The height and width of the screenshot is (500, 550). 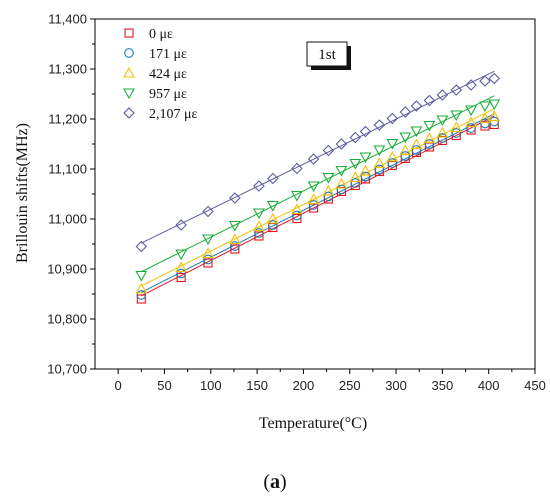 What do you see at coordinates (350, 385) in the screenshot?
I see `x-tick-label: 250` at bounding box center [350, 385].